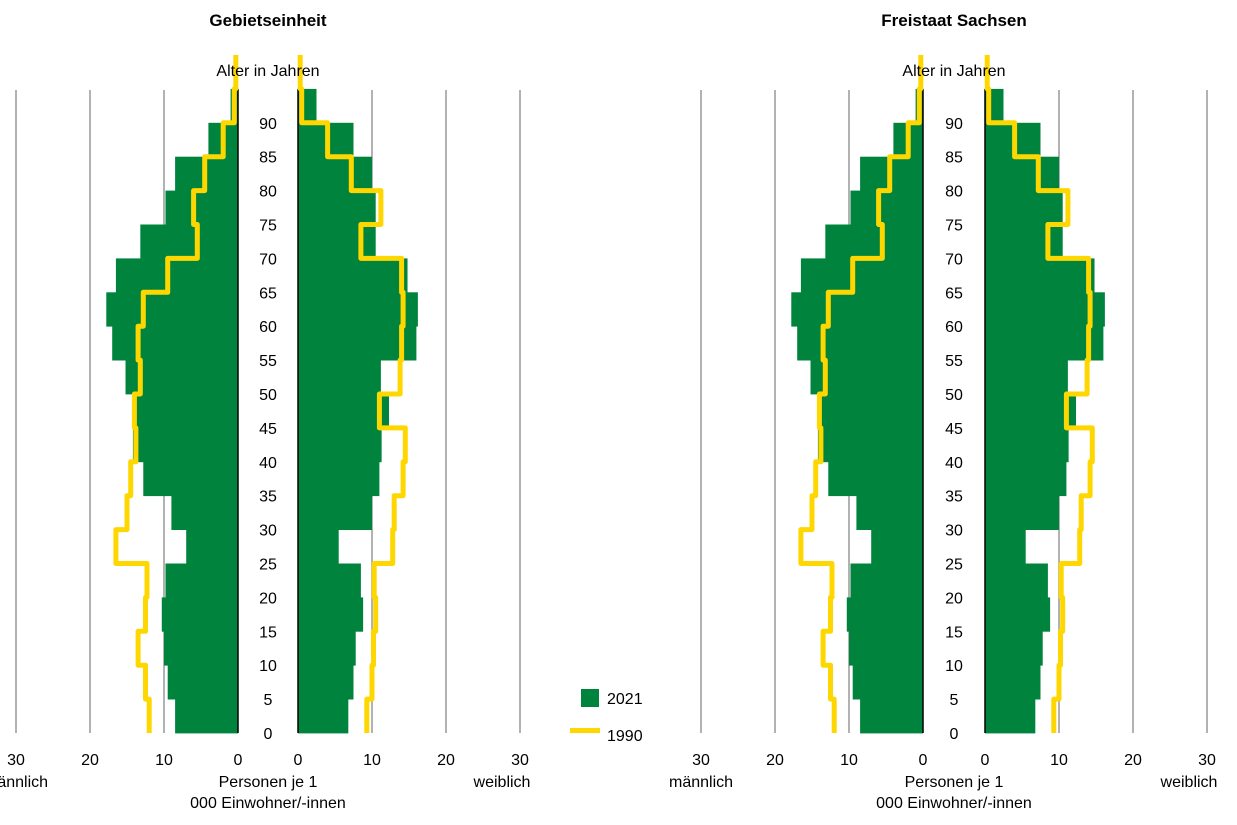 The height and width of the screenshot is (825, 1237). I want to click on age-tick-65: 65, so click(954, 293).